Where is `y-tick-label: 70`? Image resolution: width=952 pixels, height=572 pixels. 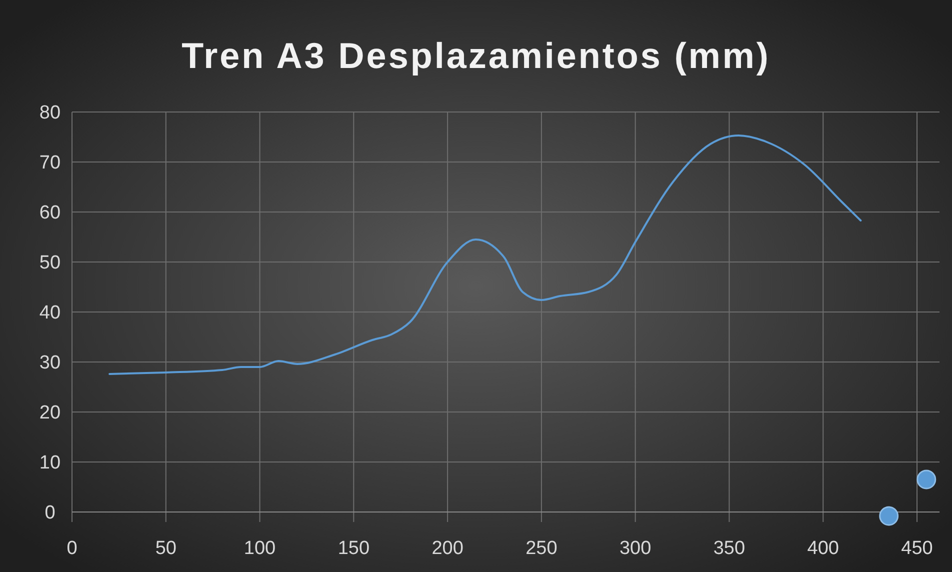
y-tick-label: 70 is located at coordinates (50, 163).